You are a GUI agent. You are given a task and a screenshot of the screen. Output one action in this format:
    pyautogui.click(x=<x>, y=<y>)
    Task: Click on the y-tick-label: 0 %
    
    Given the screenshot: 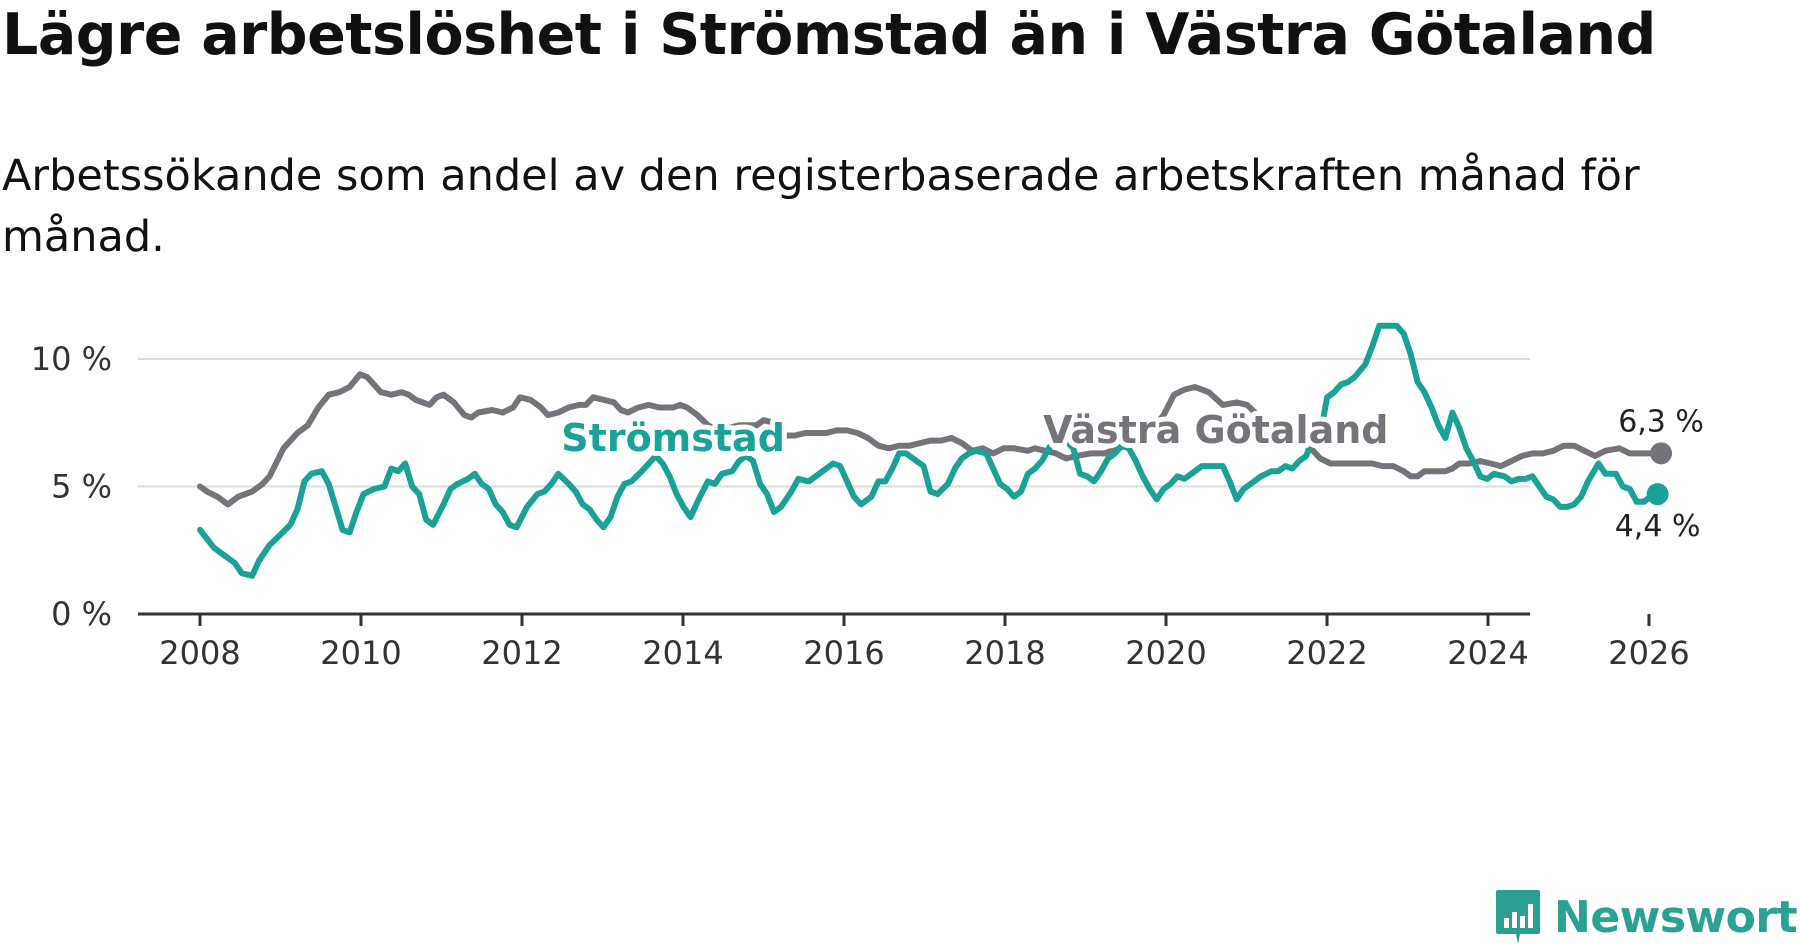 What is the action you would take?
    pyautogui.click(x=81, y=614)
    